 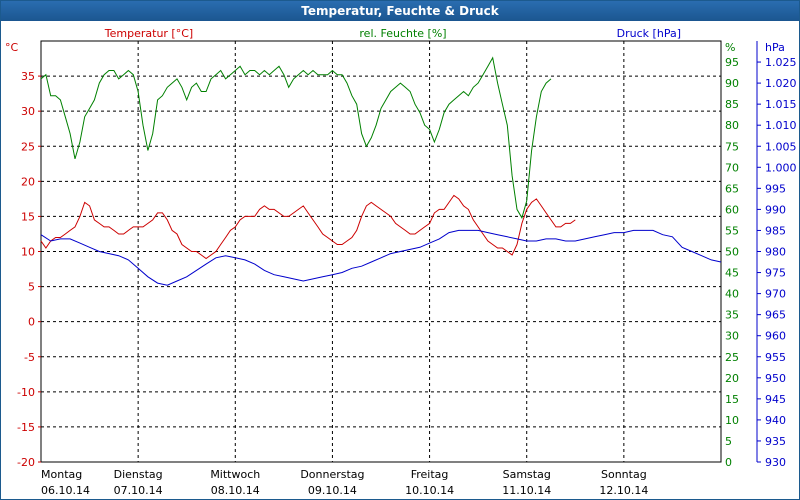 I want to click on humidity-tick-label: 90, so click(x=732, y=83).